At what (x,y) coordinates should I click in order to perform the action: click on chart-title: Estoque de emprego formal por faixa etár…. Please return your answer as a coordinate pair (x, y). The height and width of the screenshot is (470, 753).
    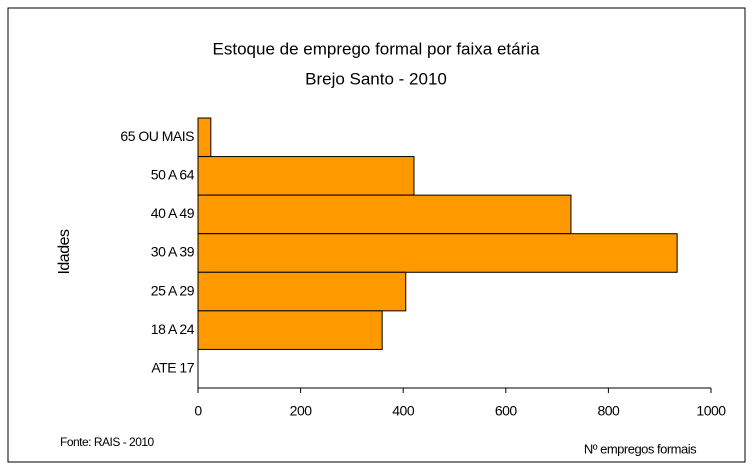
    Looking at the image, I should click on (377, 48).